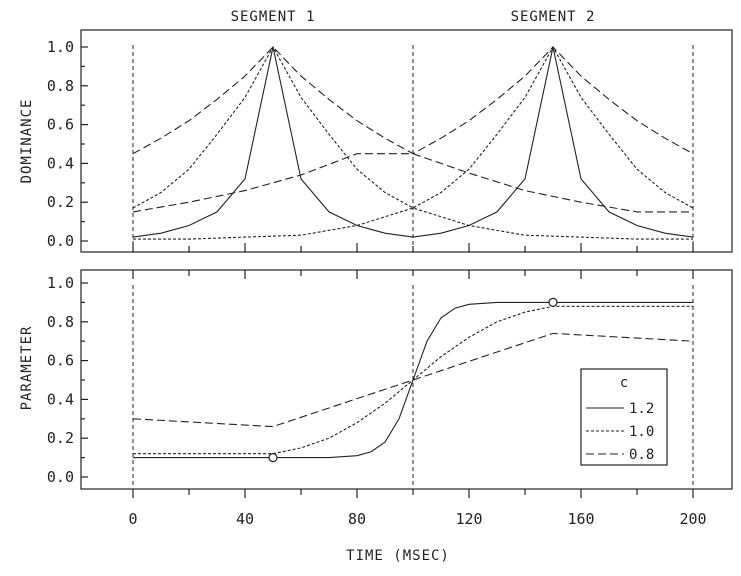  What do you see at coordinates (27, 141) in the screenshot?
I see `dominance-axis-label: DOMINANCE` at bounding box center [27, 141].